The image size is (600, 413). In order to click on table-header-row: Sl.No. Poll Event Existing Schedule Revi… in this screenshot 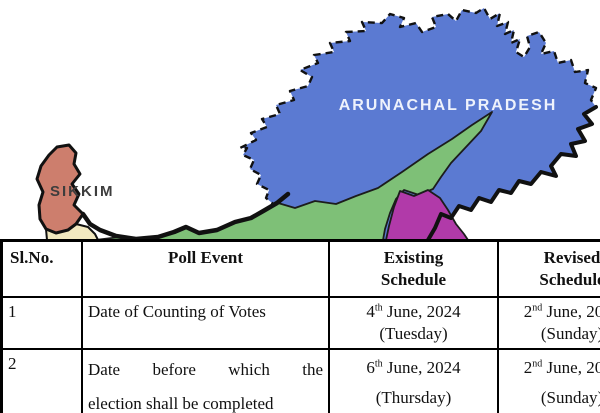, I will do `click(300, 268)`.